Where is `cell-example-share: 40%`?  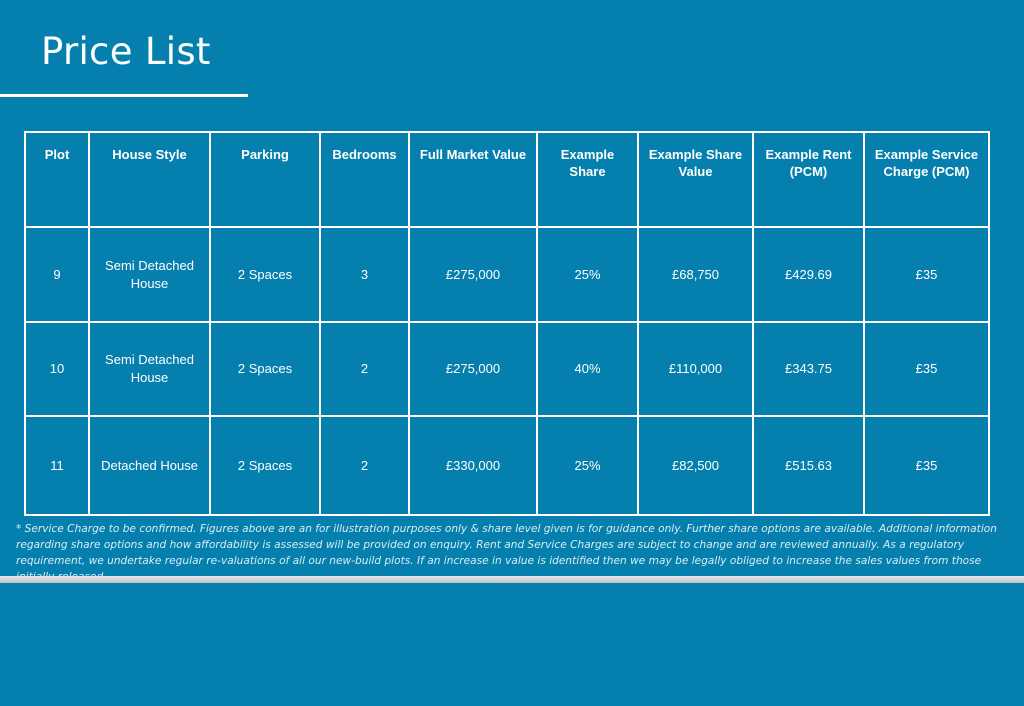 cell-example-share: 40% is located at coordinates (587, 369).